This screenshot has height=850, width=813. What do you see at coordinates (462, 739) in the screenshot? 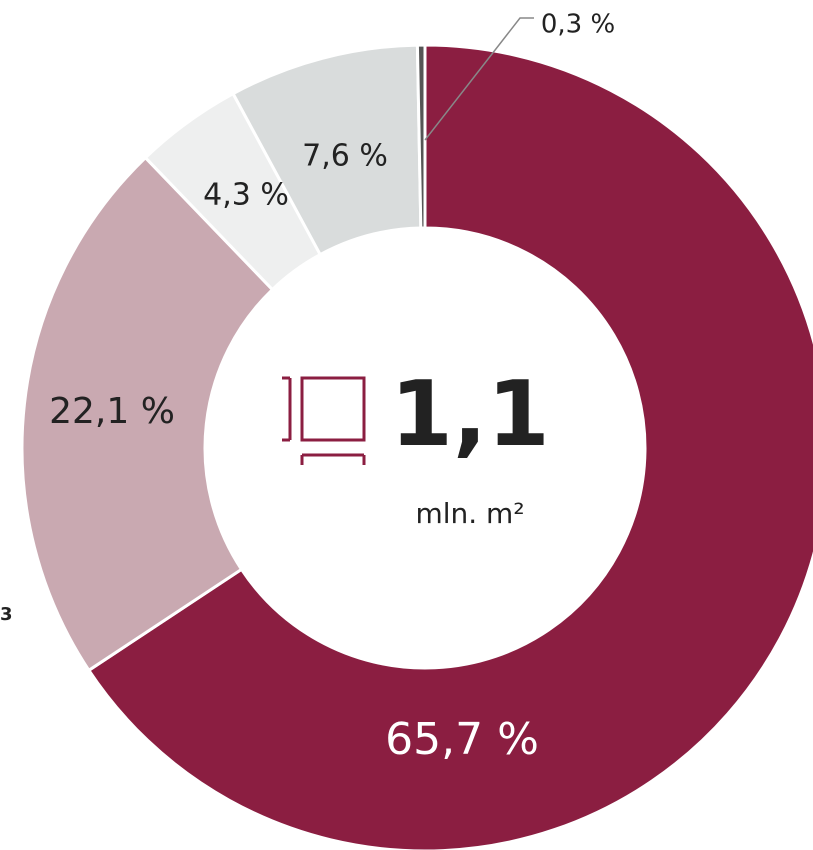
I see `slice-label: 65,7 %` at bounding box center [462, 739].